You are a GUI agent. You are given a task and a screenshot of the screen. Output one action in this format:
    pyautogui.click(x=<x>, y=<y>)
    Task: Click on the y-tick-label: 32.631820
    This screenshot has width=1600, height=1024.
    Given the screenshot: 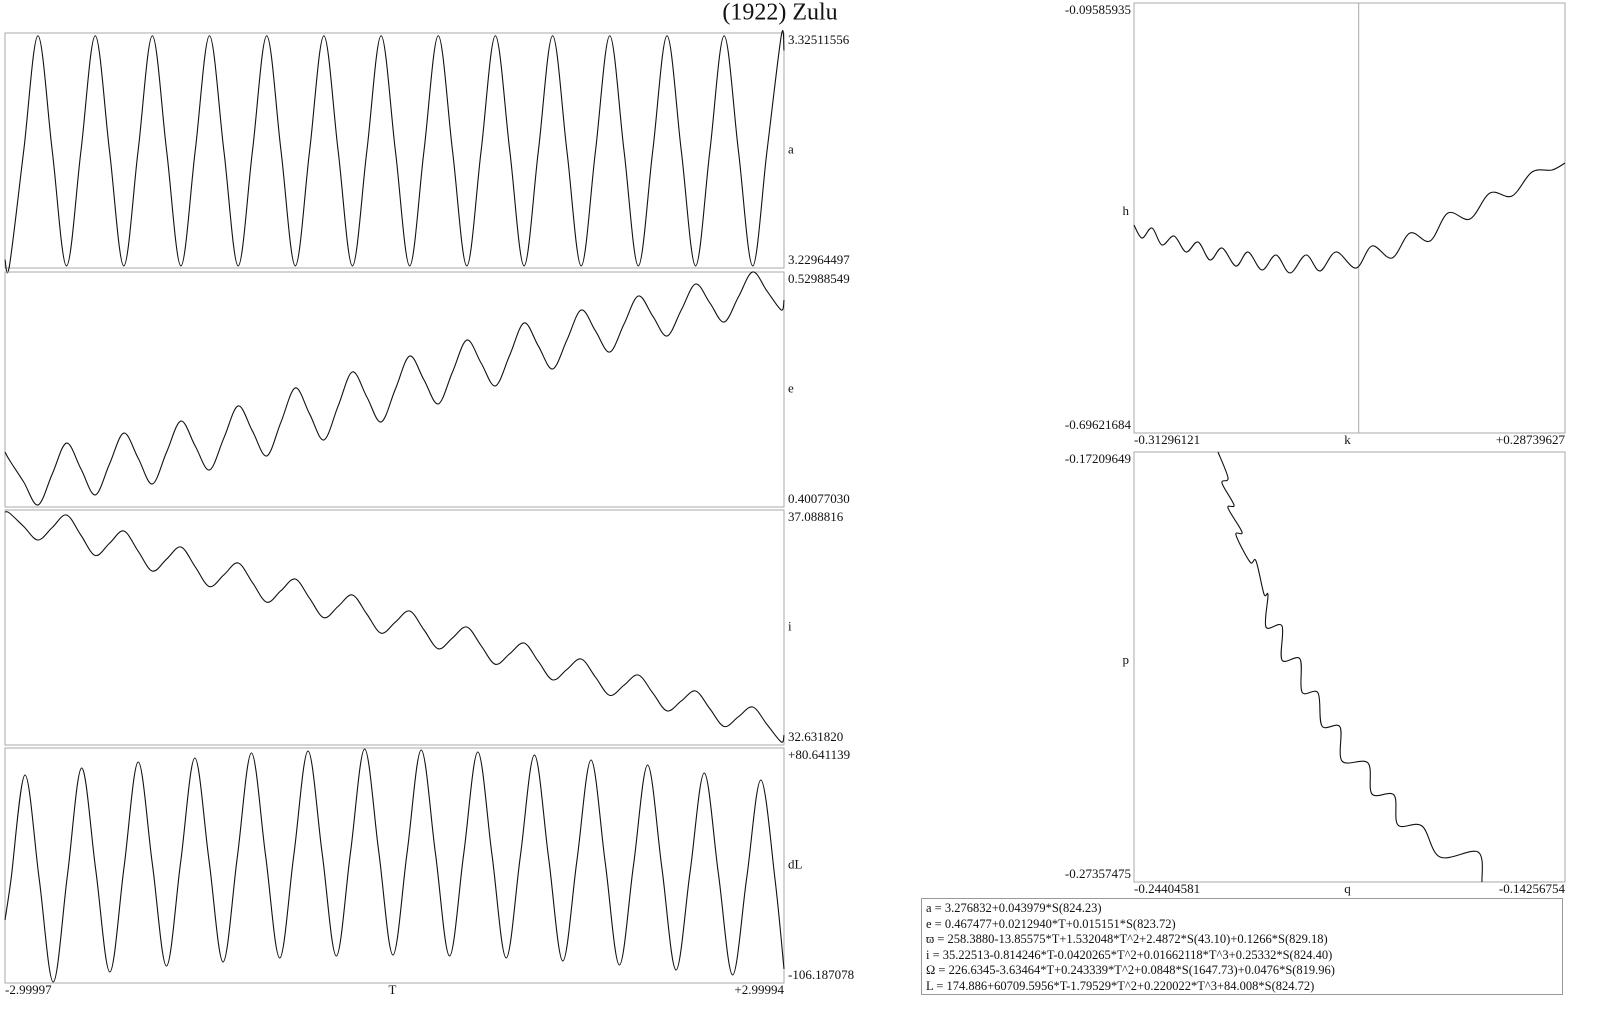 What is the action you would take?
    pyautogui.click(x=815, y=736)
    